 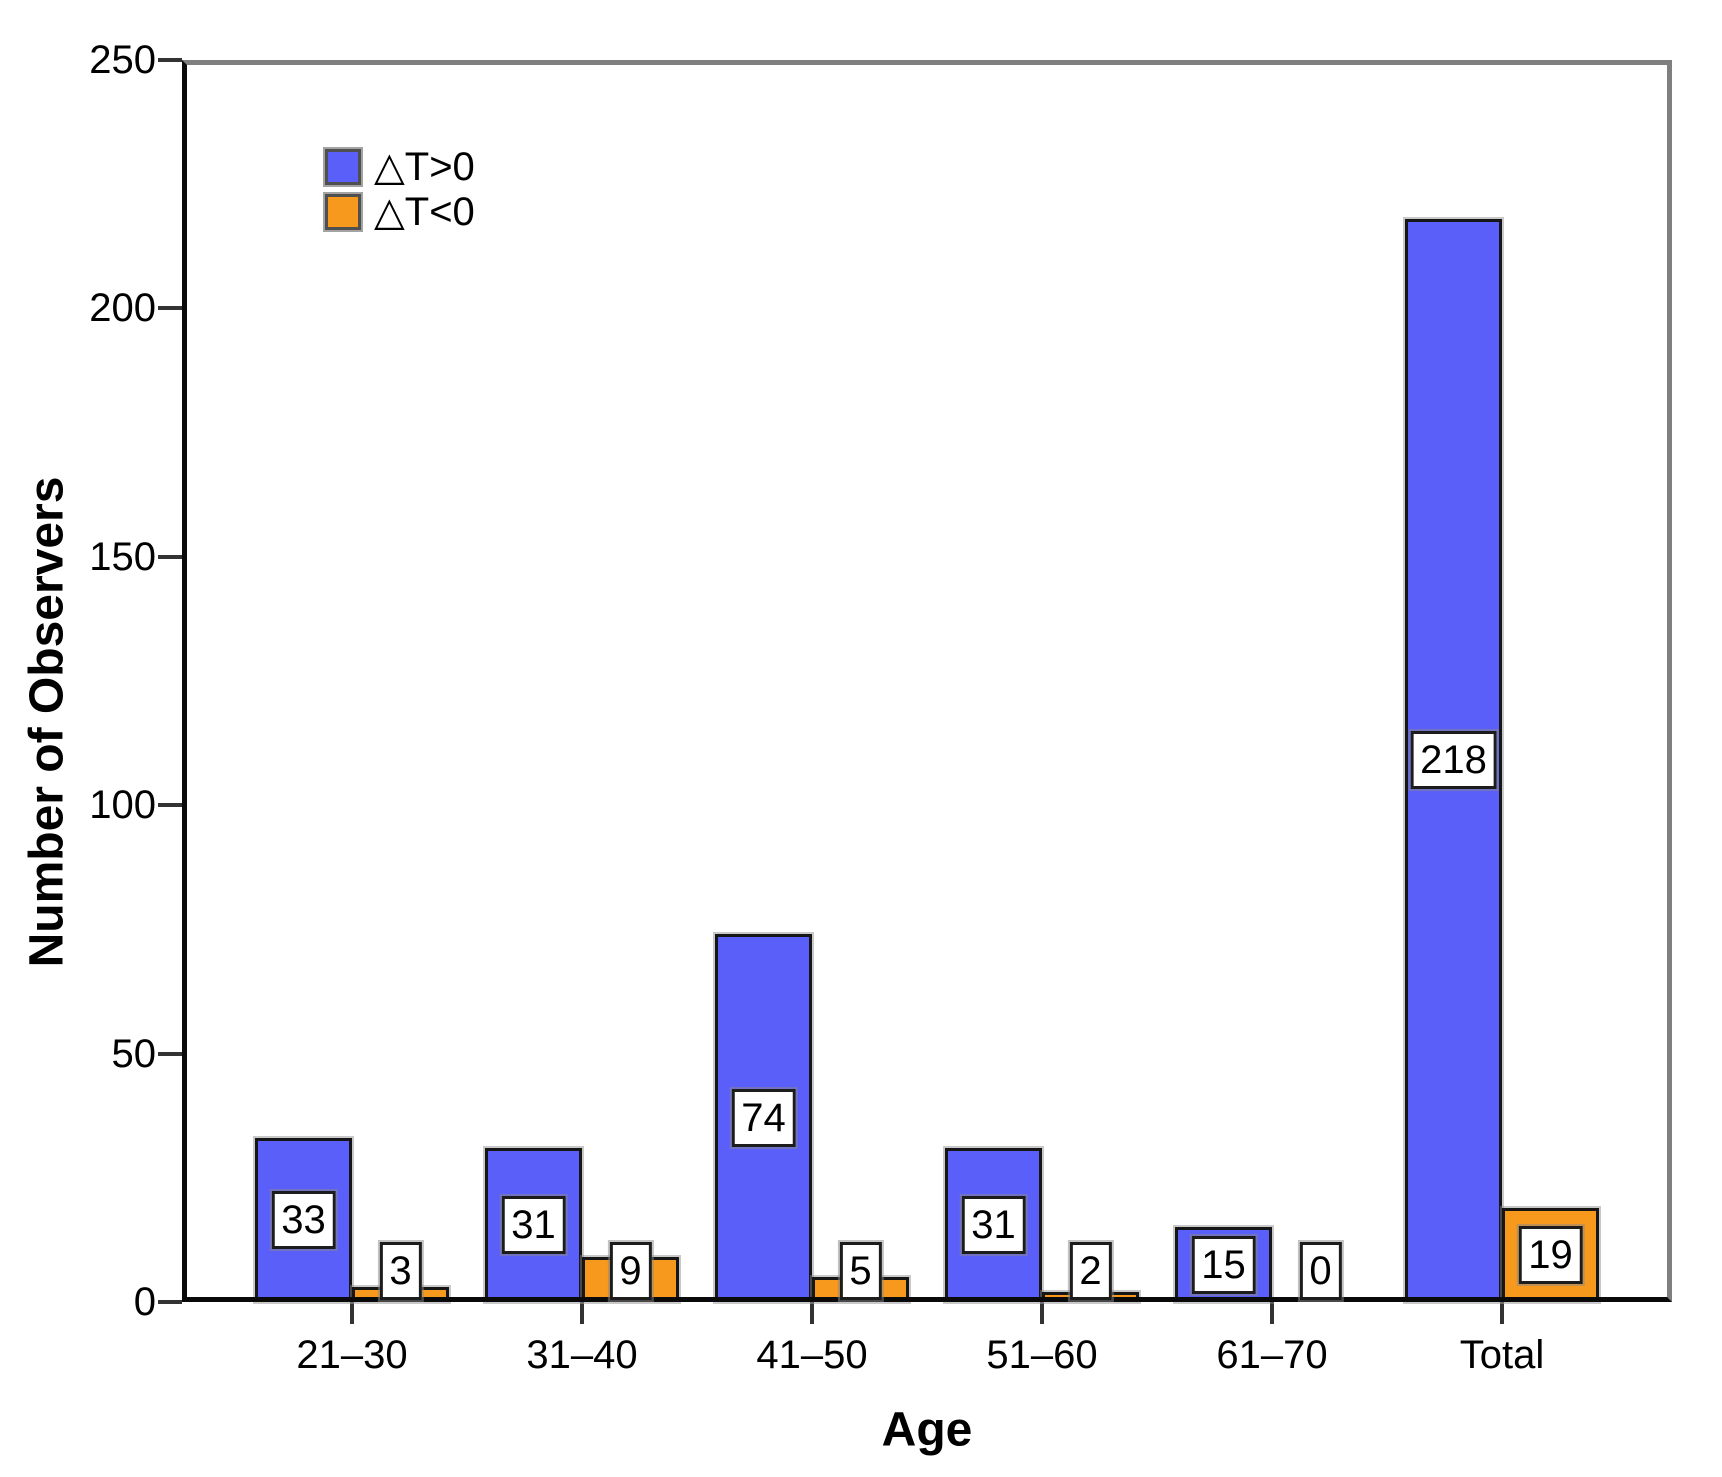 I want to click on bar-value-label: 2, so click(x=1090, y=1271).